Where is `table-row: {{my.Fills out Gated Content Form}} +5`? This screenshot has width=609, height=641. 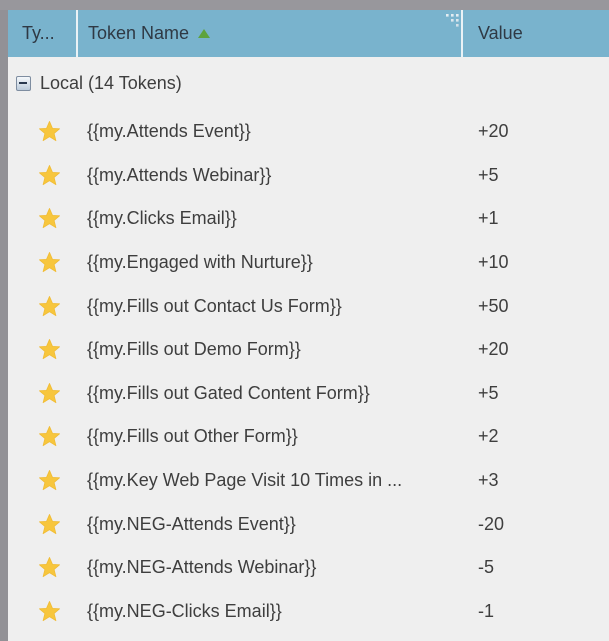 table-row: {{my.Fills out Gated Content Form}} +5 is located at coordinates (308, 393).